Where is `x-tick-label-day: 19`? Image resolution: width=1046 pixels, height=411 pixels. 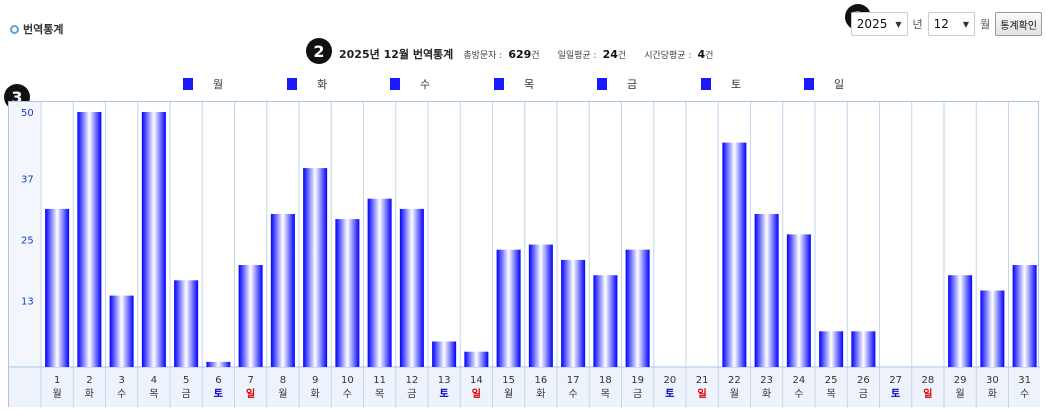
x-tick-label-day: 19 is located at coordinates (637, 380).